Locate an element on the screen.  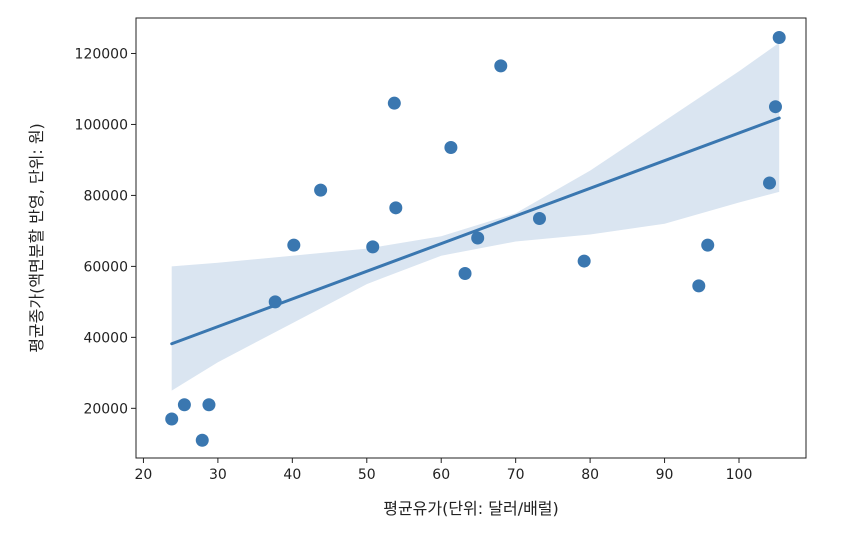
x-tick-label: 40 is located at coordinates (292, 475).